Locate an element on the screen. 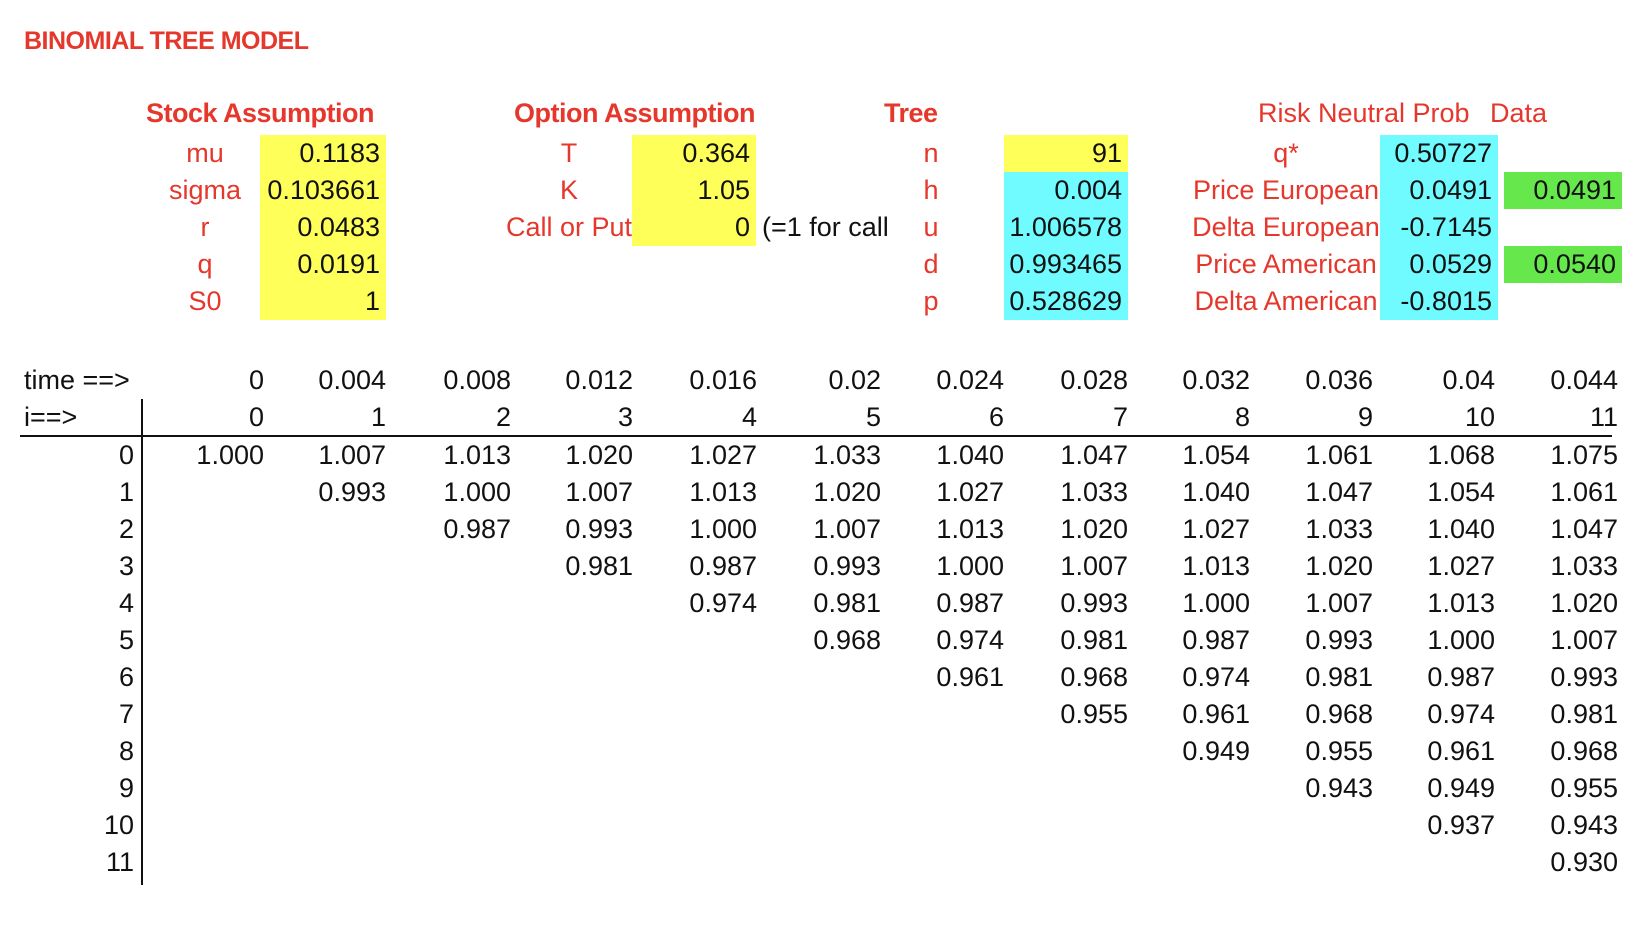  tree-node-cell: 1.033 is located at coordinates (1094, 492).